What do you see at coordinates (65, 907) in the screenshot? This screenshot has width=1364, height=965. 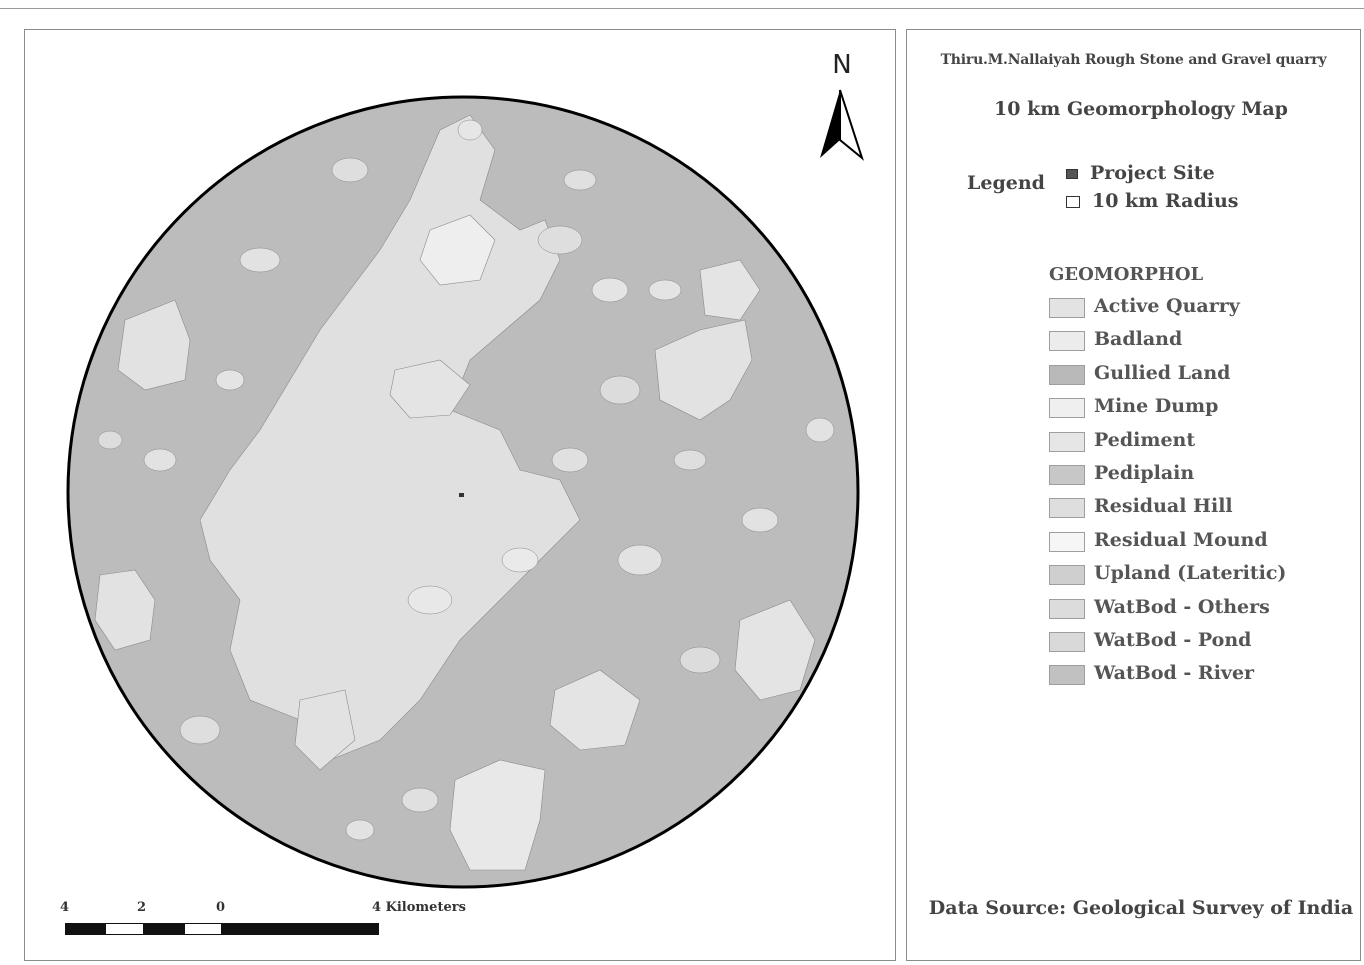 I see `scale-label-4-left: 4` at bounding box center [65, 907].